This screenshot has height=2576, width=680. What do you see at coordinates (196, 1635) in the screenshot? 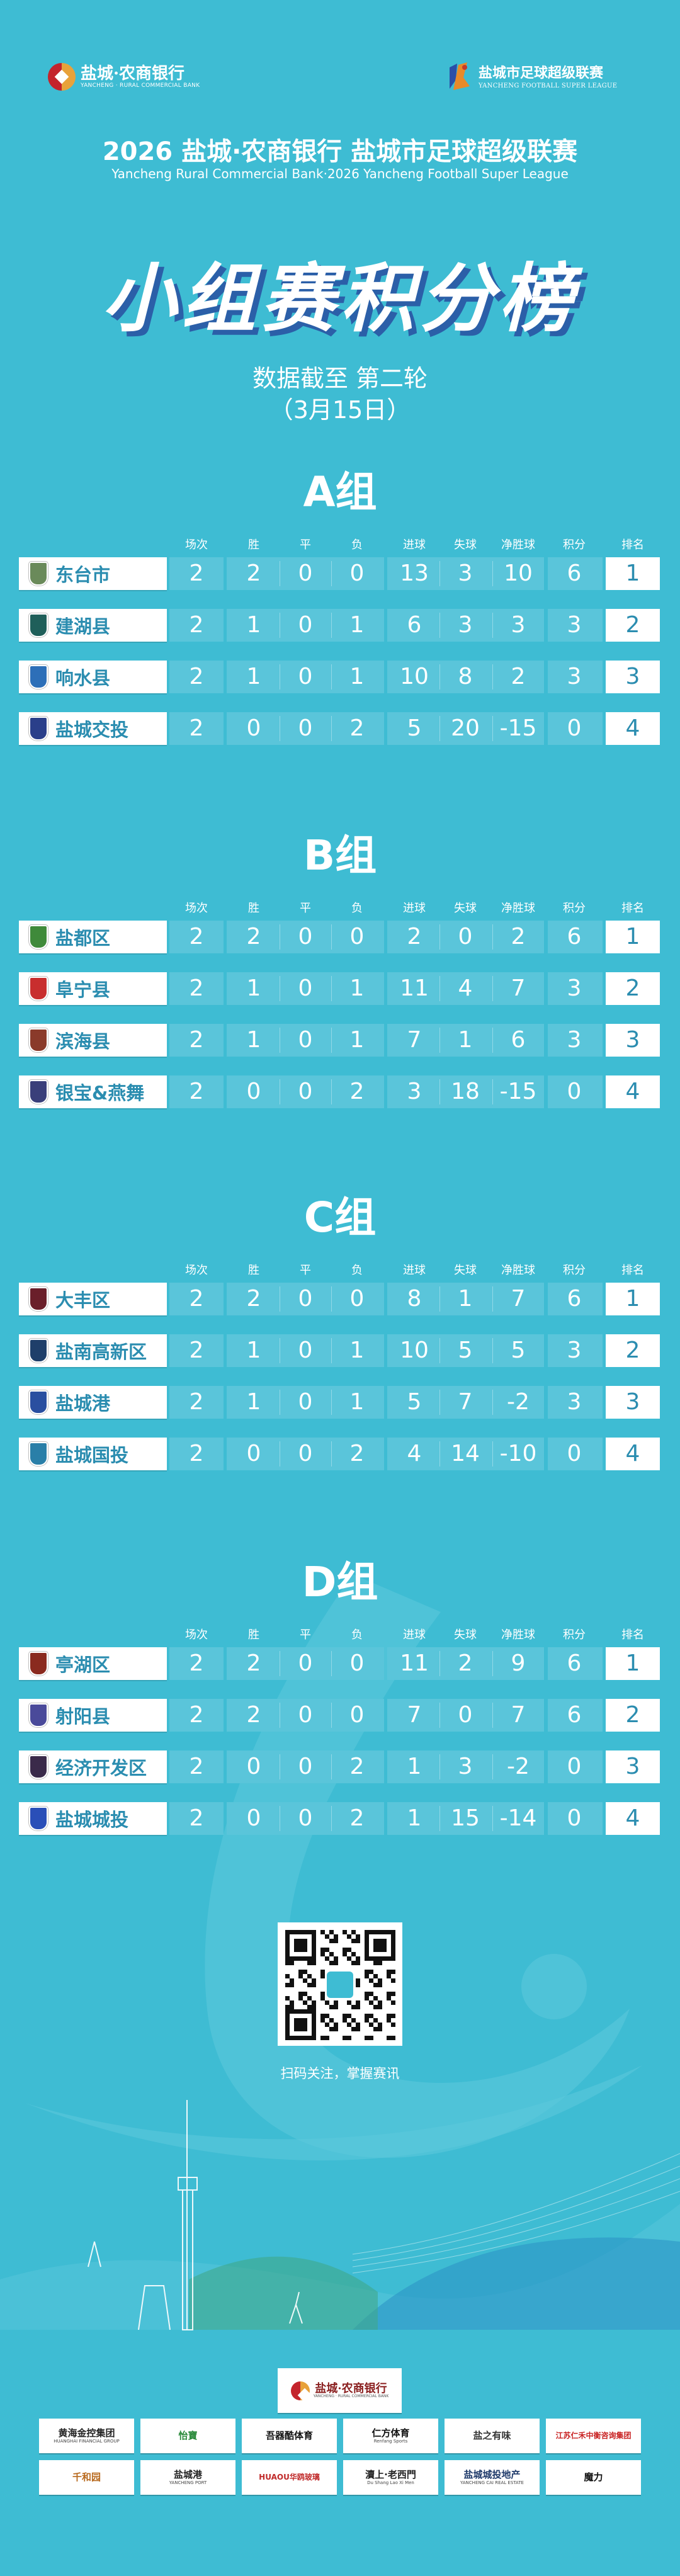
I see `column-header: 场次` at bounding box center [196, 1635].